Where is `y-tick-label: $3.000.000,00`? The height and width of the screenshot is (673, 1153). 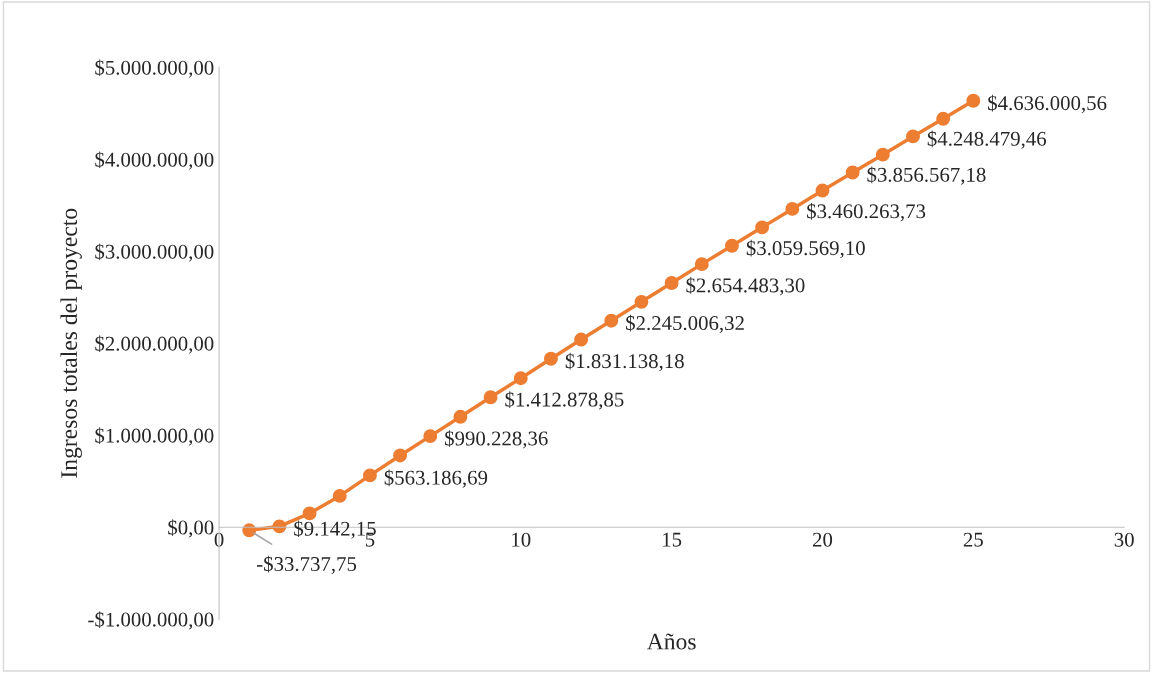
y-tick-label: $3.000.000,00 is located at coordinates (154, 252).